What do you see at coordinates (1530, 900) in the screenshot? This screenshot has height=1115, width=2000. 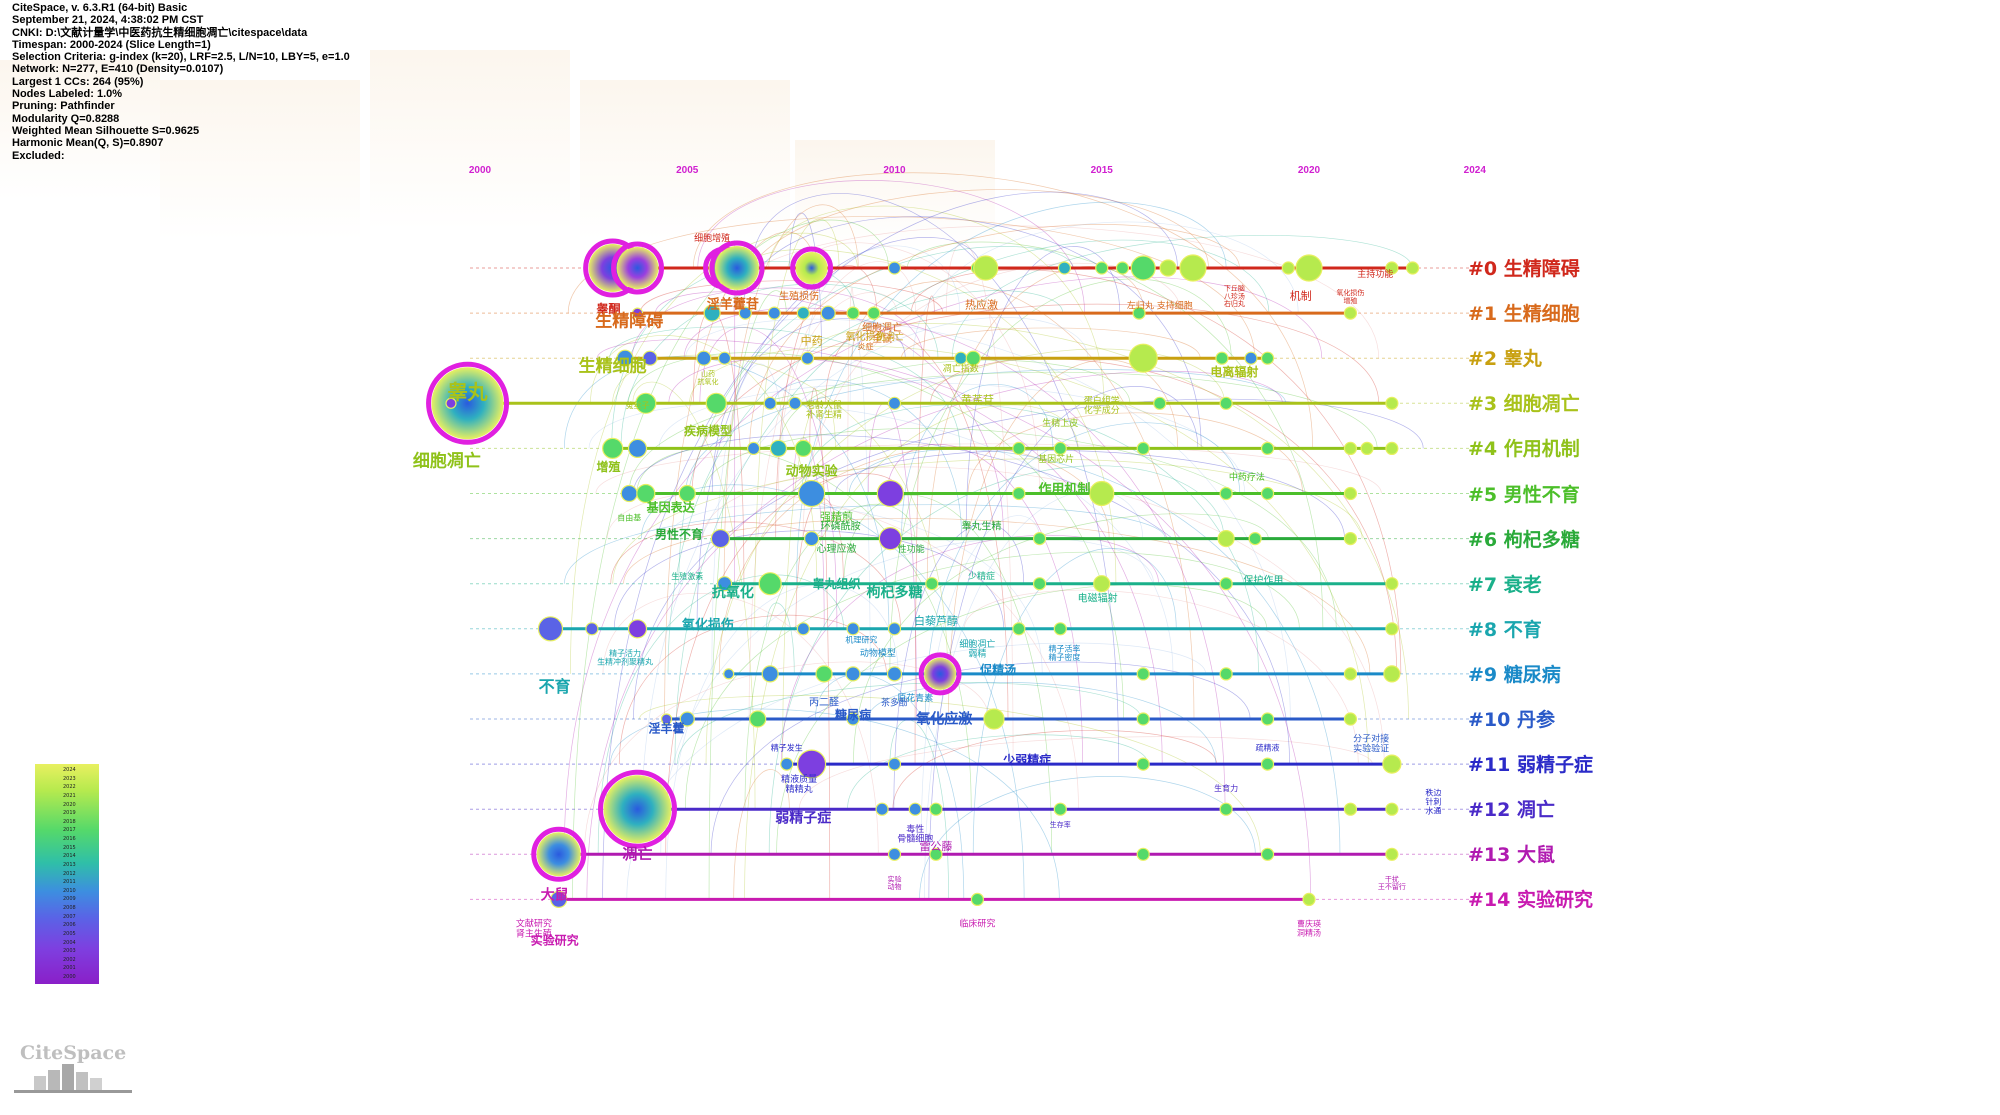 I see `cluster-label-14: #14 实验研究` at bounding box center [1530, 900].